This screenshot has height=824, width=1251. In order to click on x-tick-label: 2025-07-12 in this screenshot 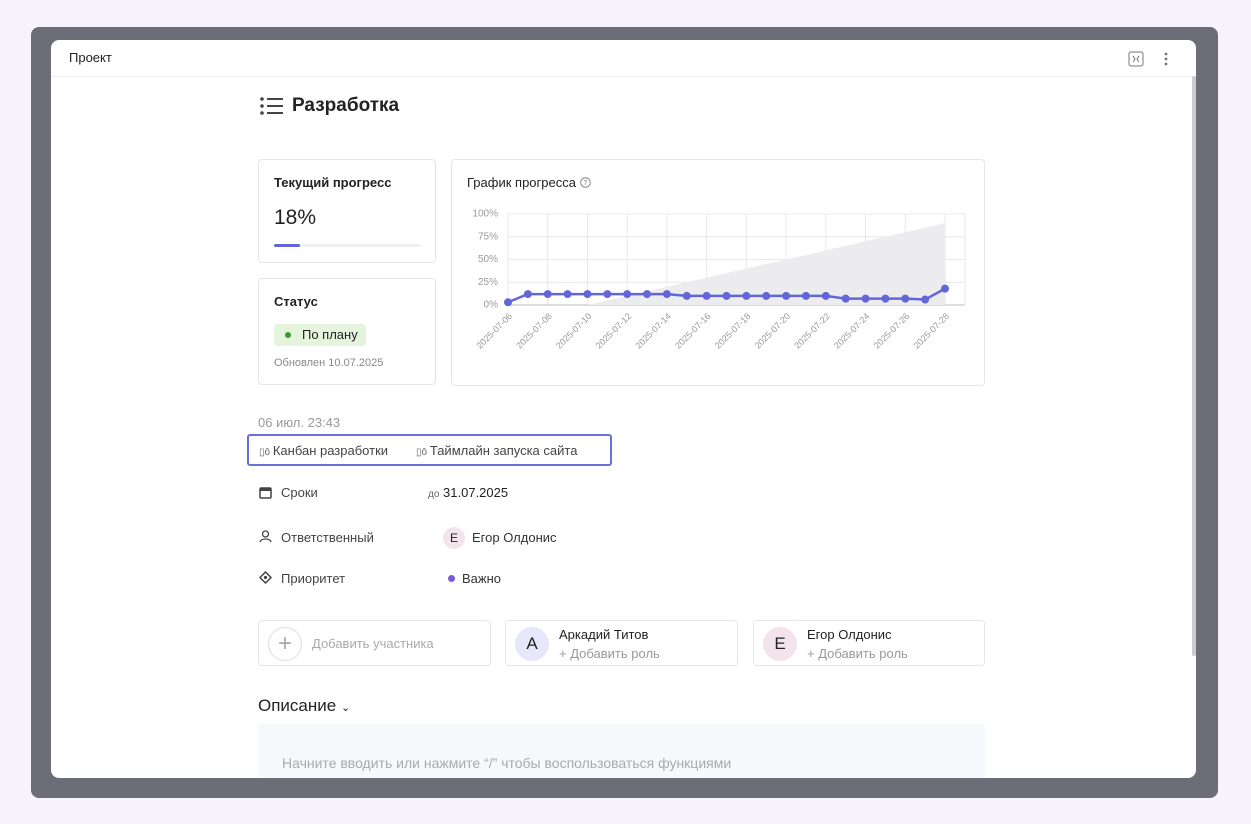, I will do `click(614, 331)`.